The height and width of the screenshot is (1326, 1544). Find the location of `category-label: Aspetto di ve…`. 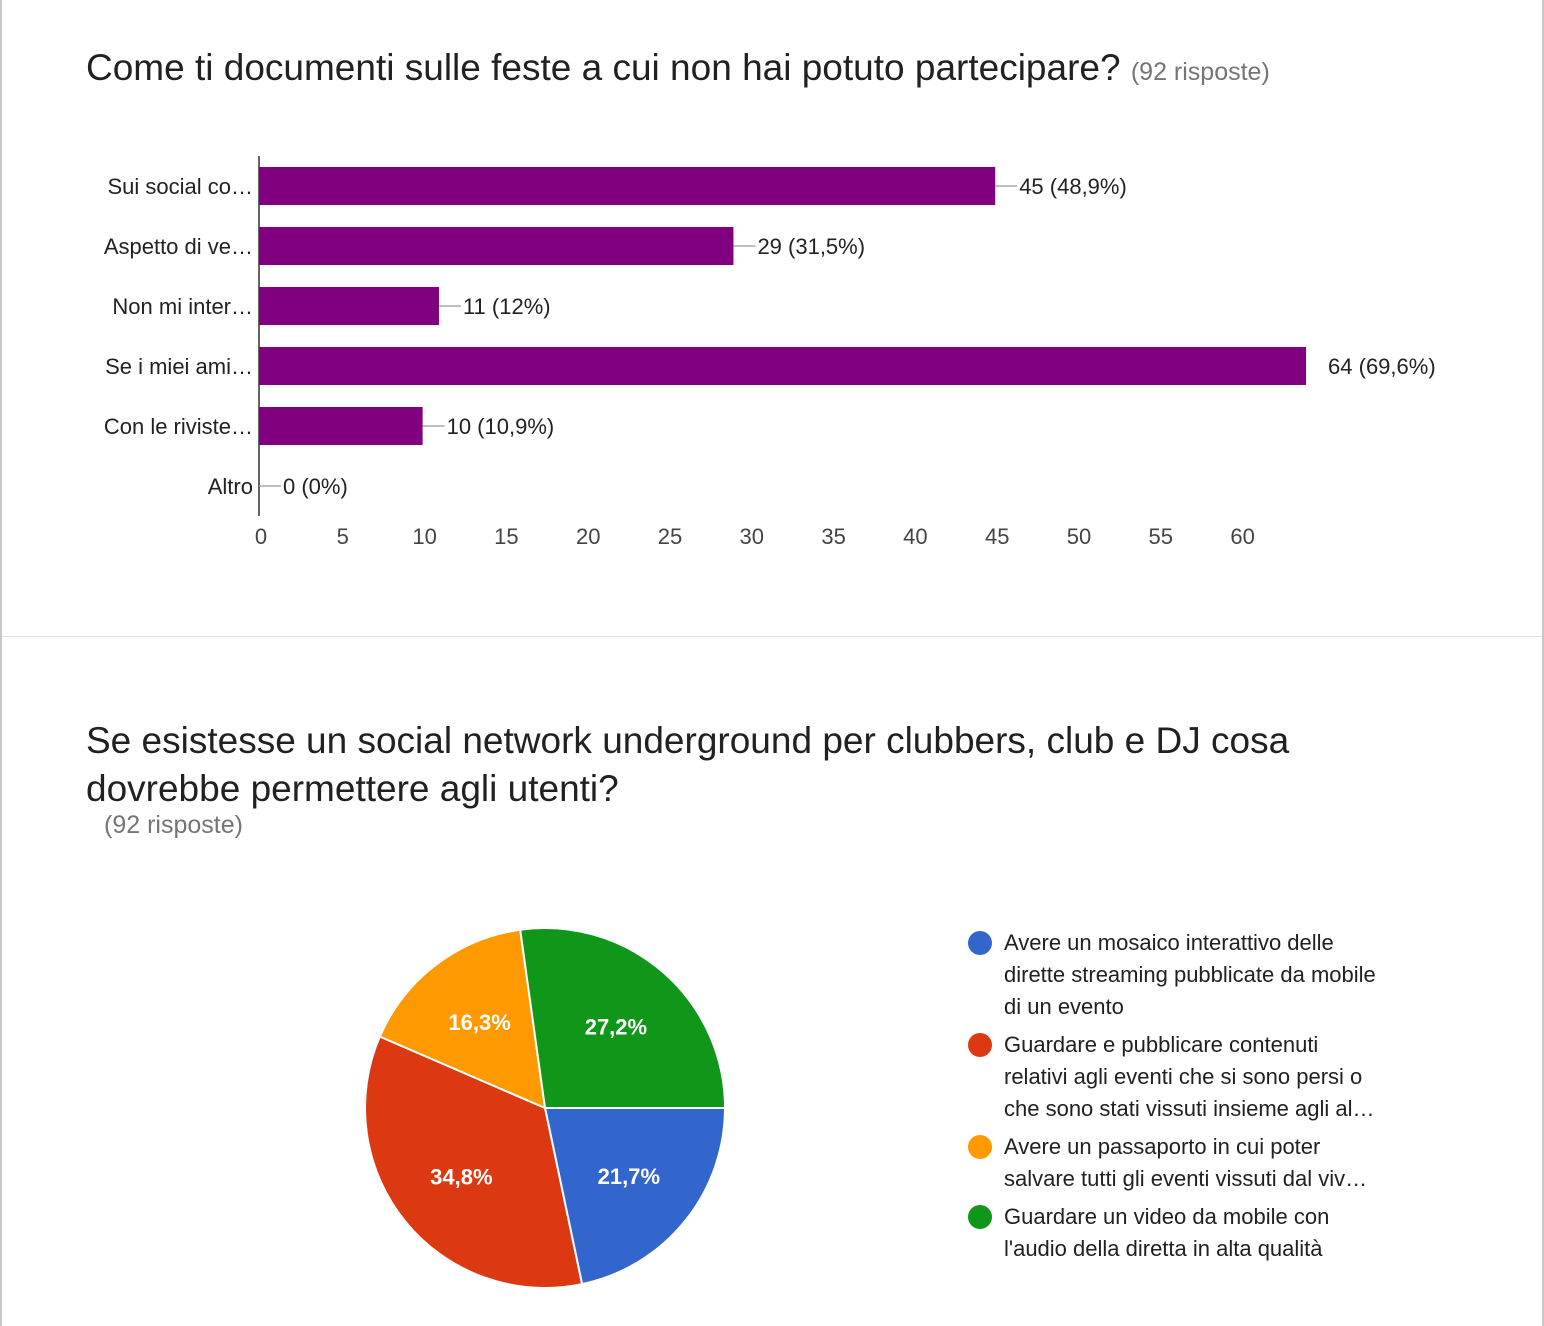

category-label: Aspetto di ve… is located at coordinates (178, 246).